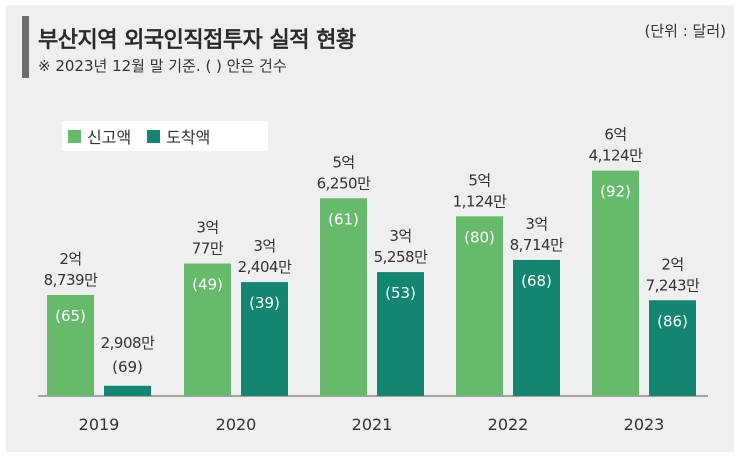 This screenshot has width=740, height=457. What do you see at coordinates (208, 249) in the screenshot?
I see `value-label-reported-2020: 77만` at bounding box center [208, 249].